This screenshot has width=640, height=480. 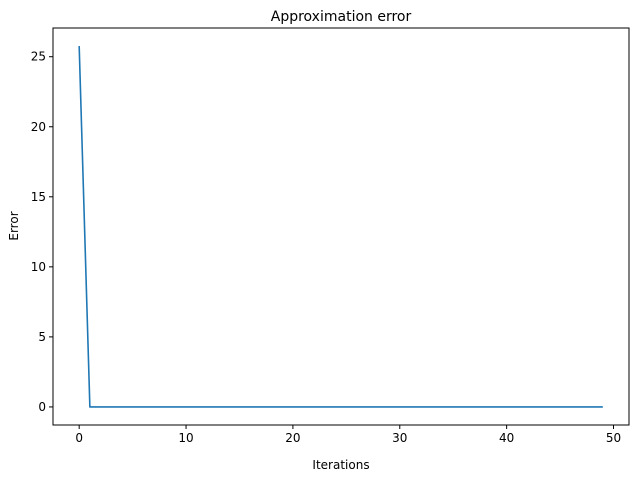 What do you see at coordinates (38, 267) in the screenshot?
I see `y-tick-label: 10` at bounding box center [38, 267].